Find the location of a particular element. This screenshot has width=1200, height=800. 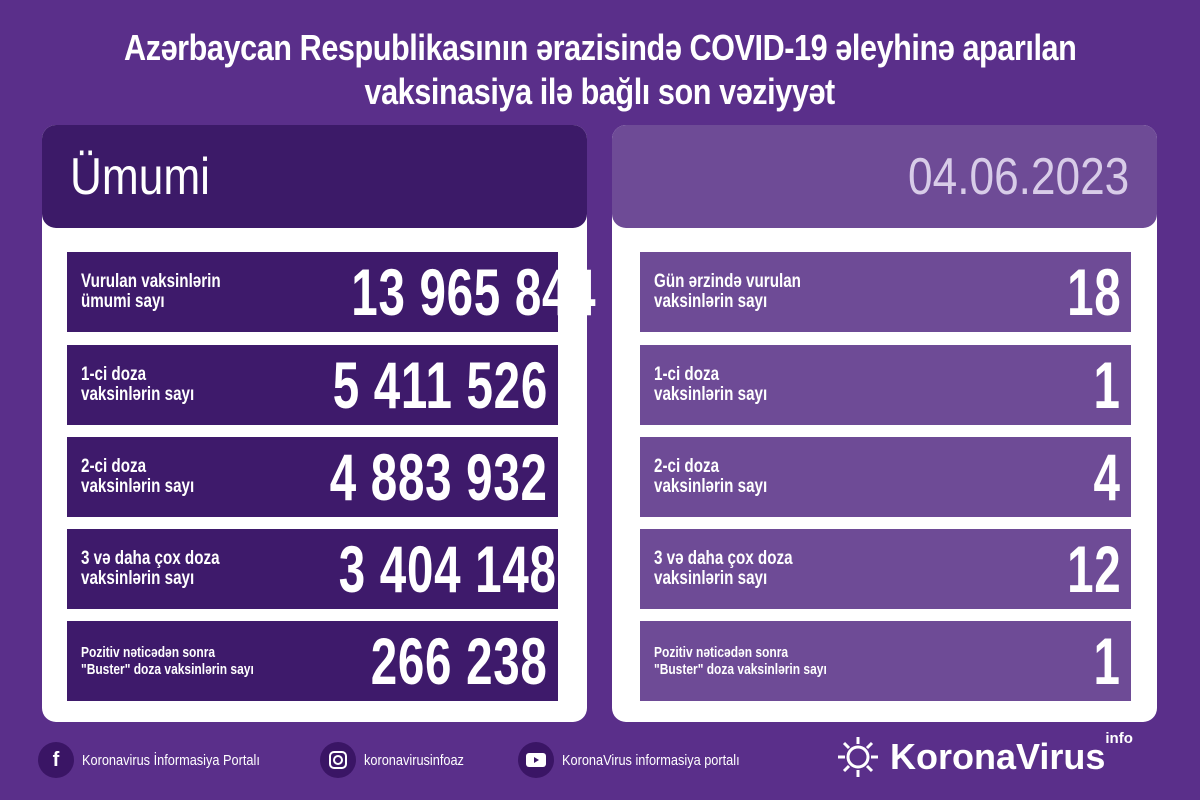

sun-virus-icon is located at coordinates (858, 757).